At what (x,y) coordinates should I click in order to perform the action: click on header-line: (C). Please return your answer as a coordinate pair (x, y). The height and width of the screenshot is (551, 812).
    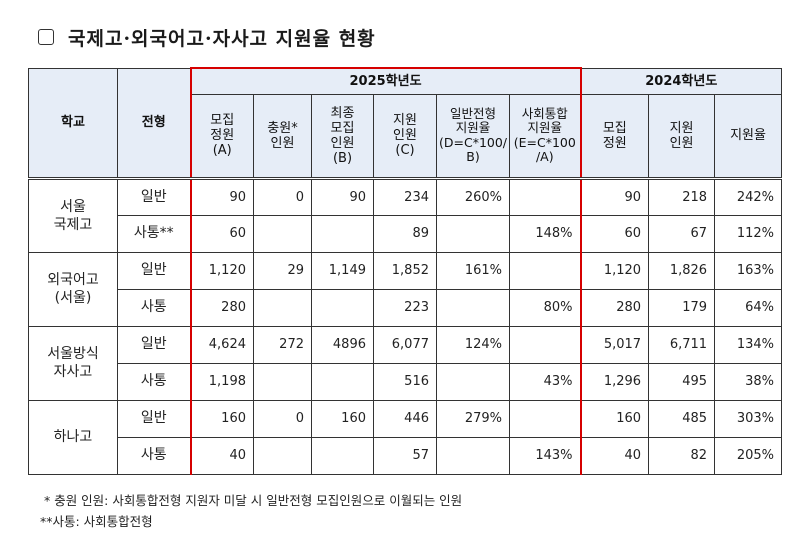
    Looking at the image, I should click on (405, 150).